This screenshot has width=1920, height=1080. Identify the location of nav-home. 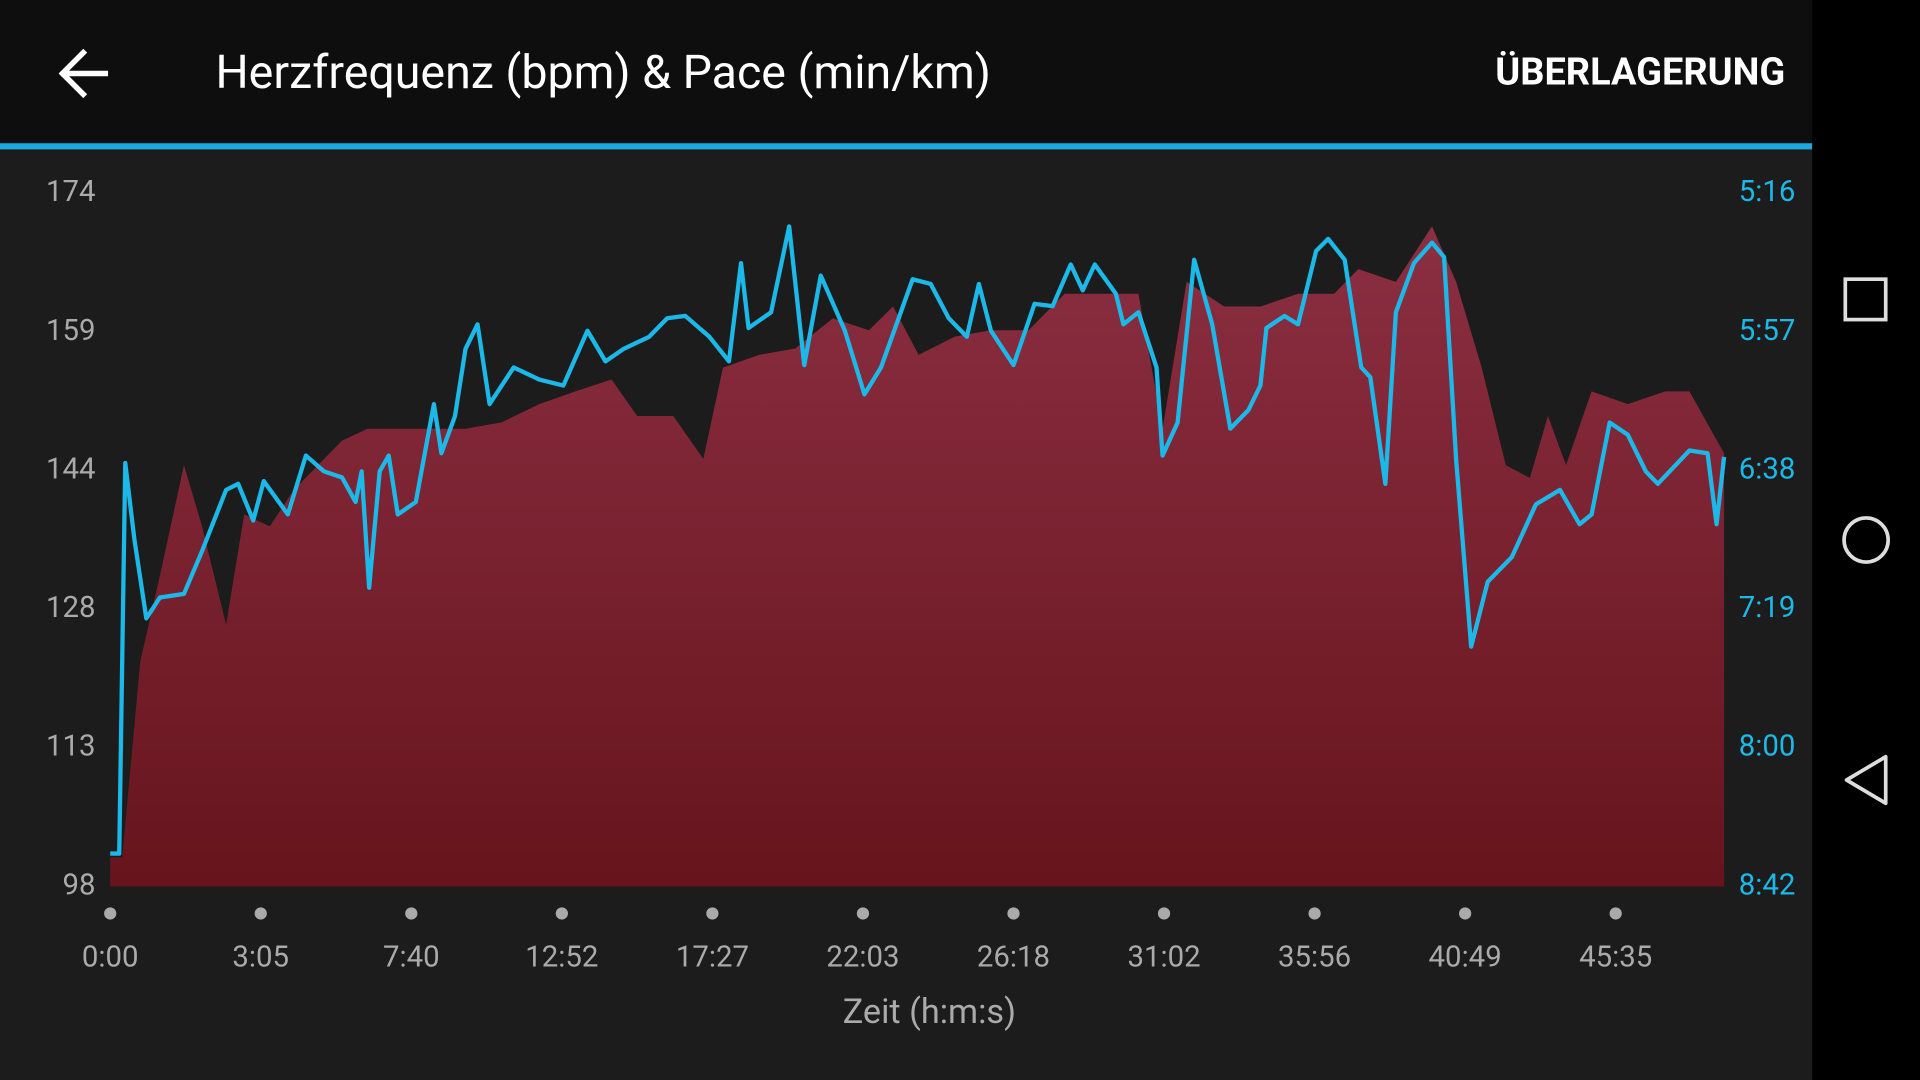
(1866, 540).